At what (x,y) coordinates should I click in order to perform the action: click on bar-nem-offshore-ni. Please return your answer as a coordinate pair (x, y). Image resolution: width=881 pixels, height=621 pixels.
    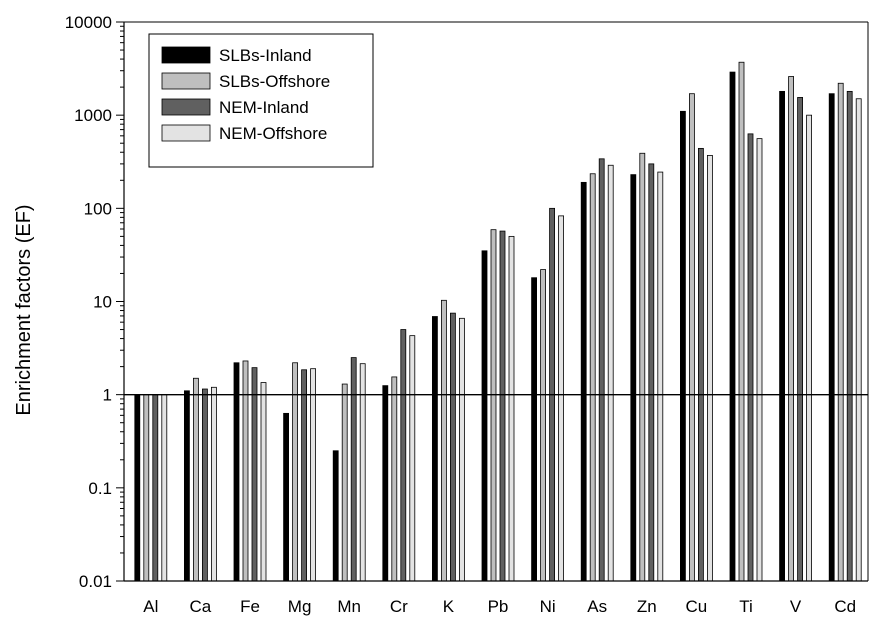
    Looking at the image, I should click on (561, 398).